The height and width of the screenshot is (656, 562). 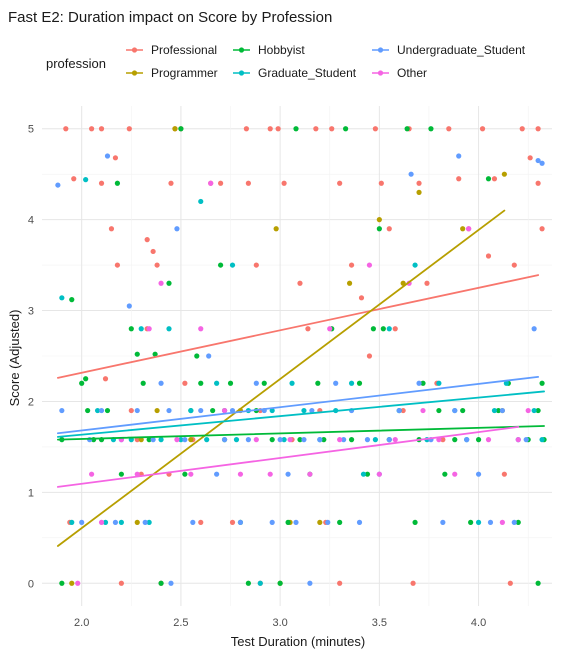 What do you see at coordinates (31, 584) in the screenshot?
I see `y-tick-label: 0` at bounding box center [31, 584].